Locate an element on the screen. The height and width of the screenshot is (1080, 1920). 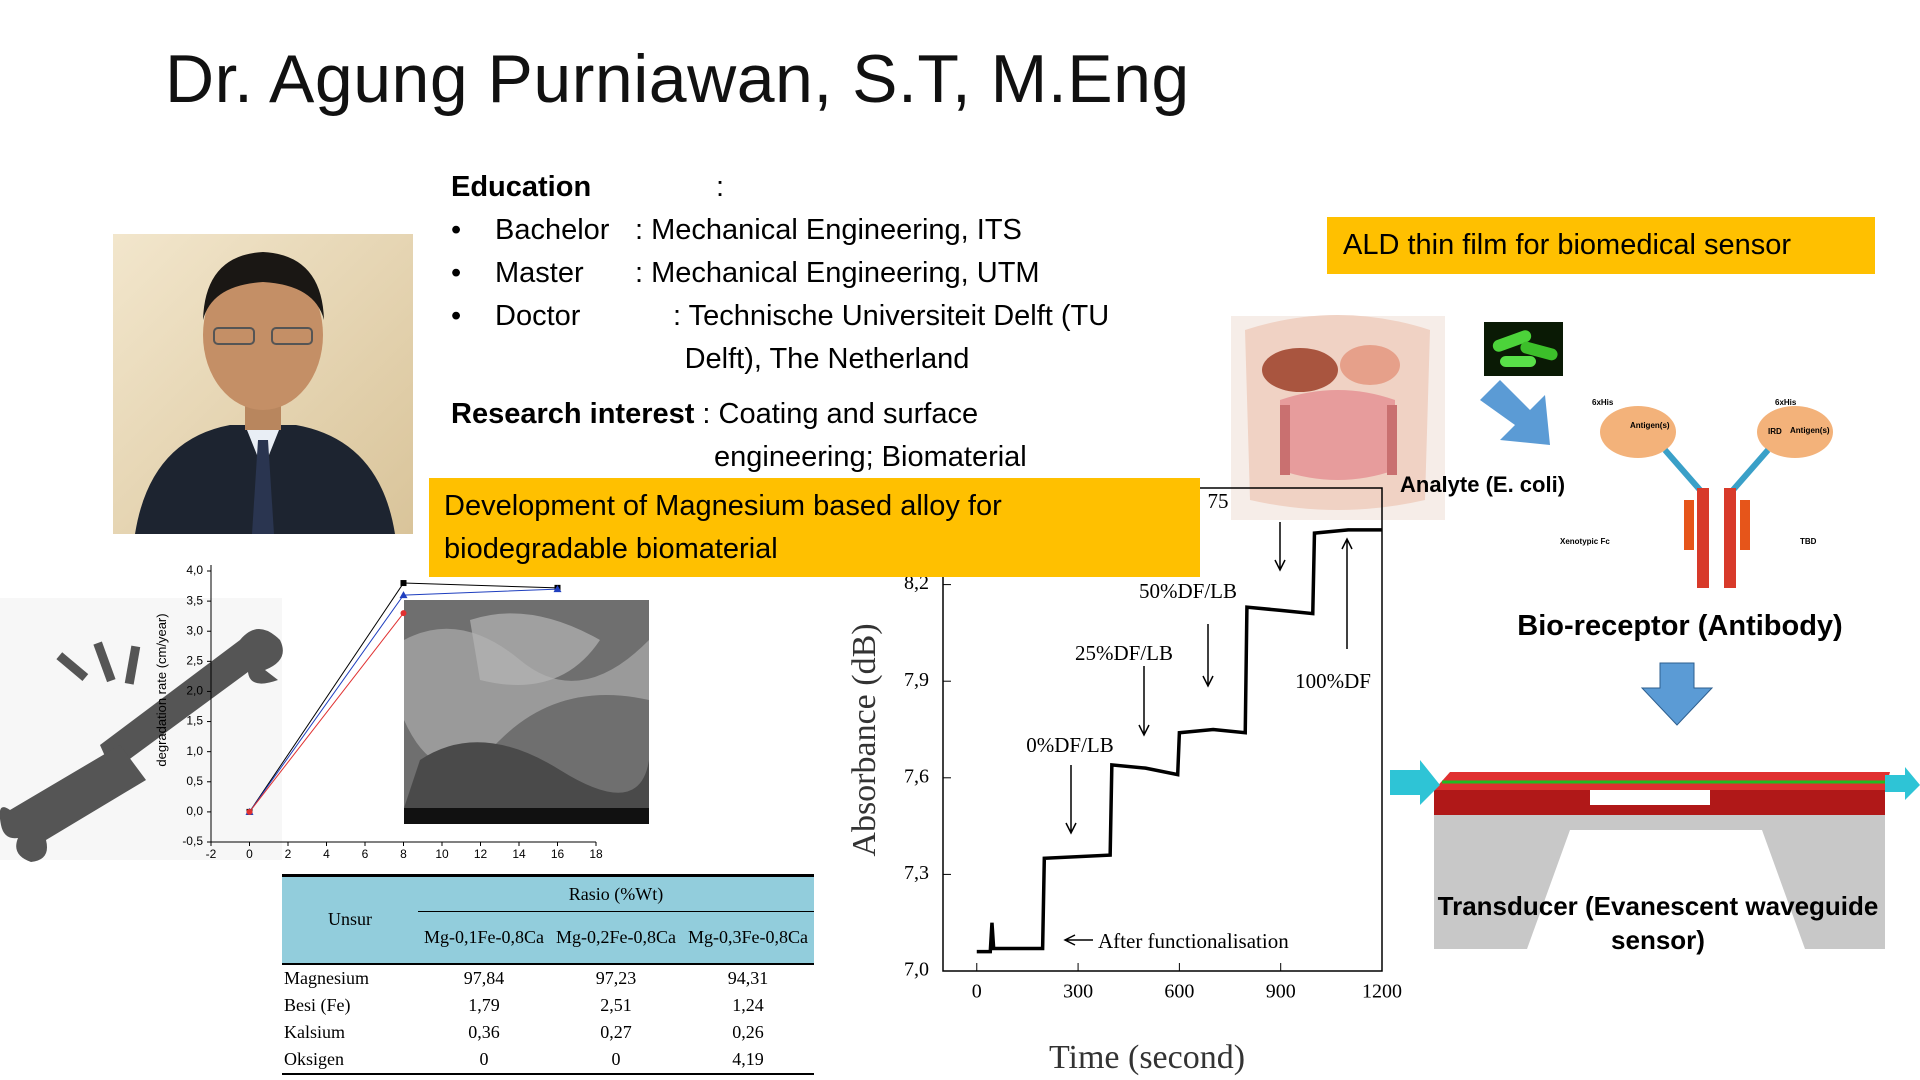
table-cell: 94,31 is located at coordinates (748, 977).